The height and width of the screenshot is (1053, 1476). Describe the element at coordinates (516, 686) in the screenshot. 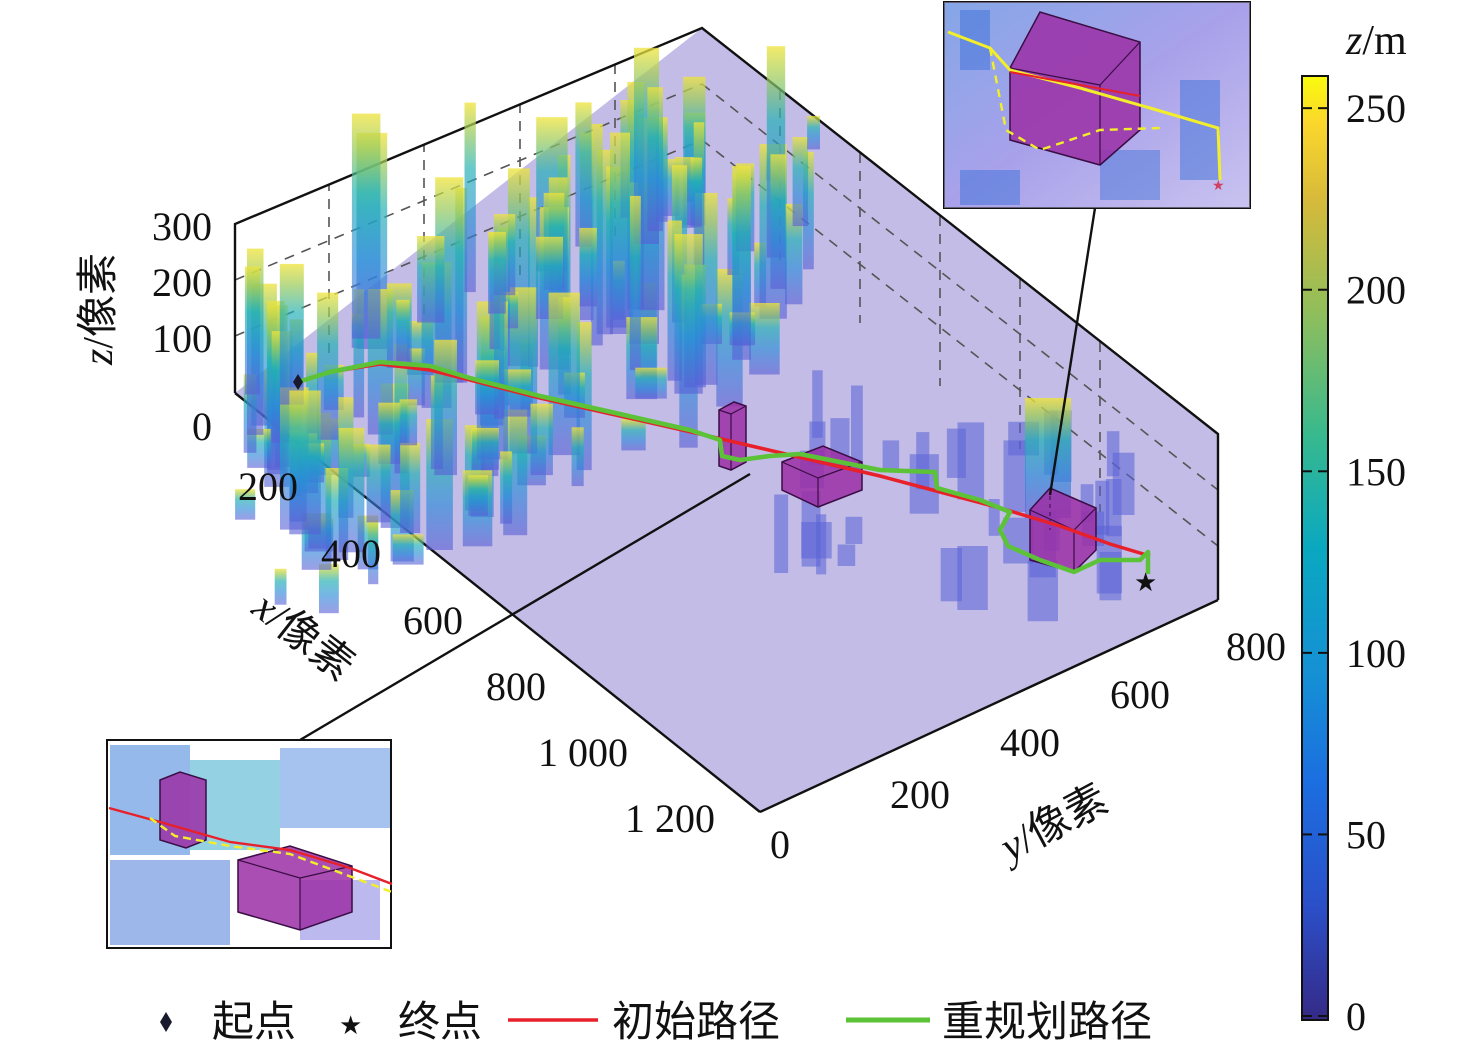

I see `x-tick-800: 800` at that location.